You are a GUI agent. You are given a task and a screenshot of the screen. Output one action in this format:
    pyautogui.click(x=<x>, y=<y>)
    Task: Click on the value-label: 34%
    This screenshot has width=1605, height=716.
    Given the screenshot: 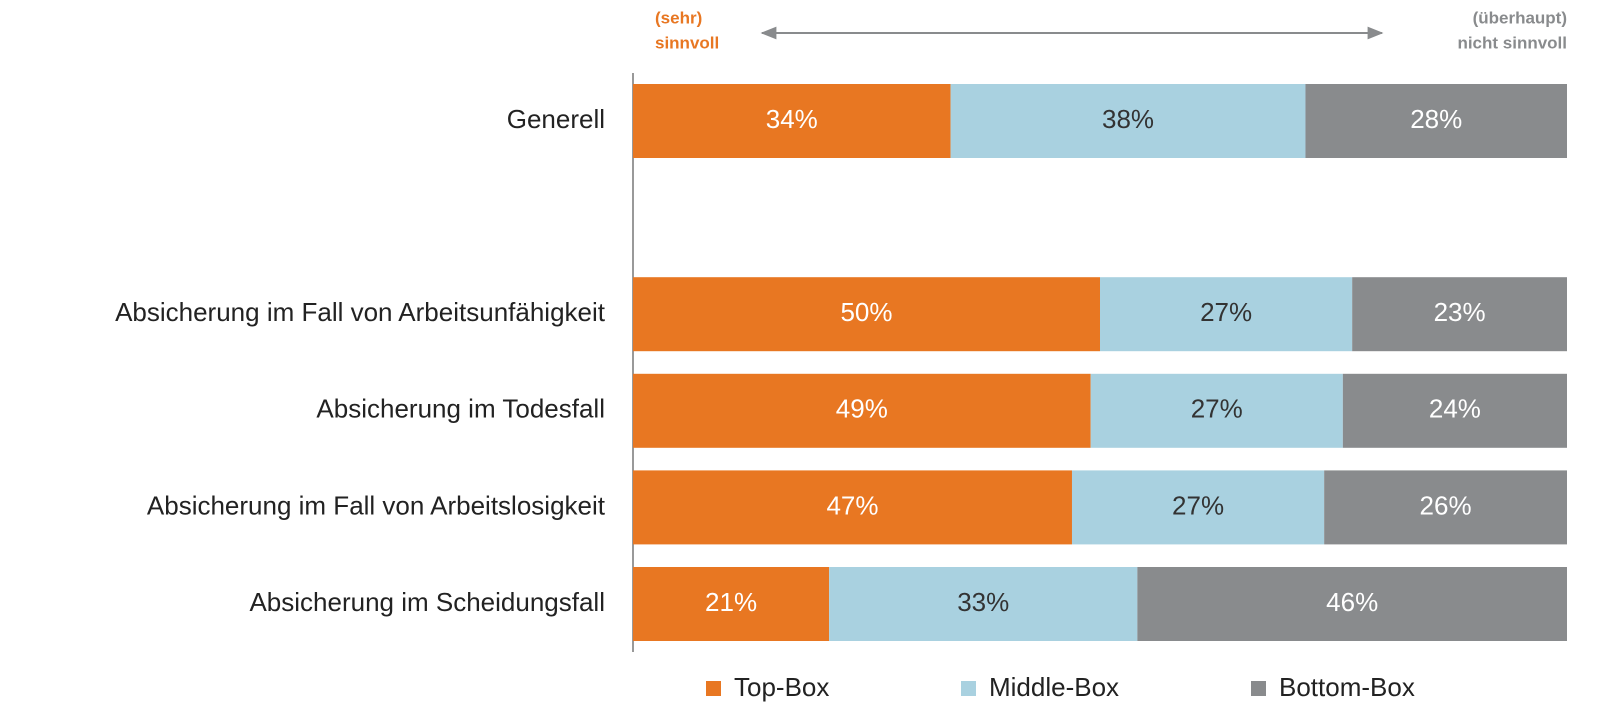 What is the action you would take?
    pyautogui.click(x=792, y=119)
    